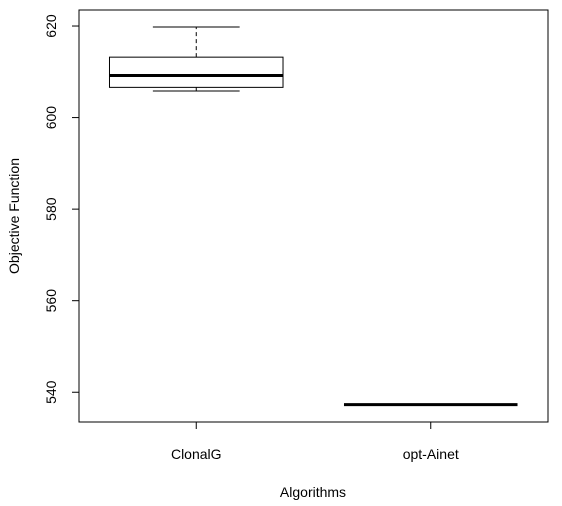 The width and height of the screenshot is (562, 506). I want to click on x-tick-label: ClonalG, so click(196, 454).